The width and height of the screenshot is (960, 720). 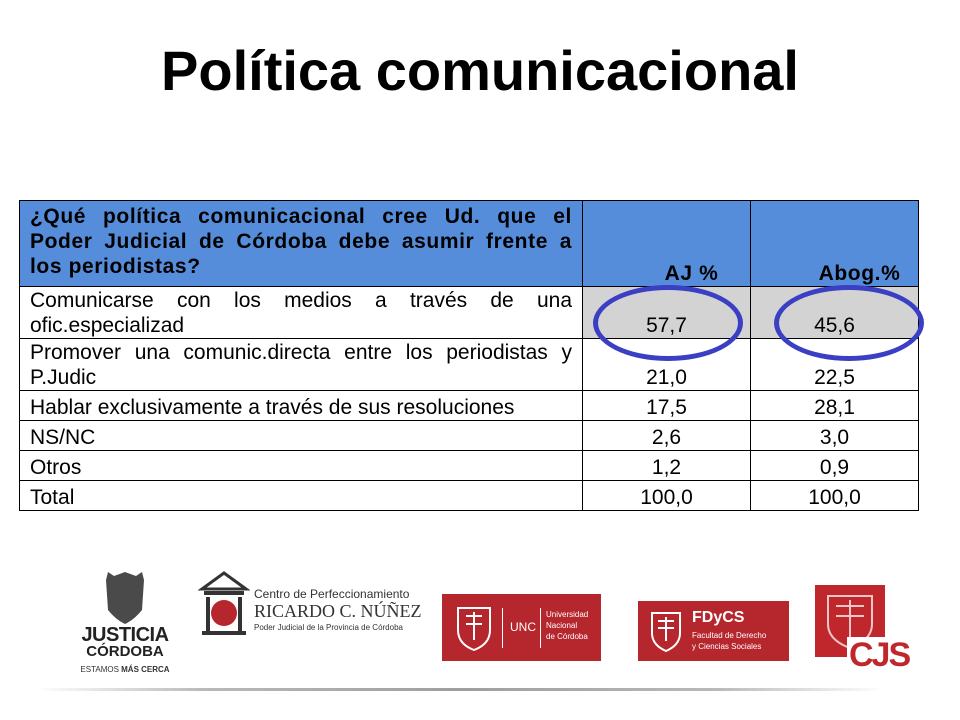 I want to click on abog-value: 3,0, so click(x=834, y=435).